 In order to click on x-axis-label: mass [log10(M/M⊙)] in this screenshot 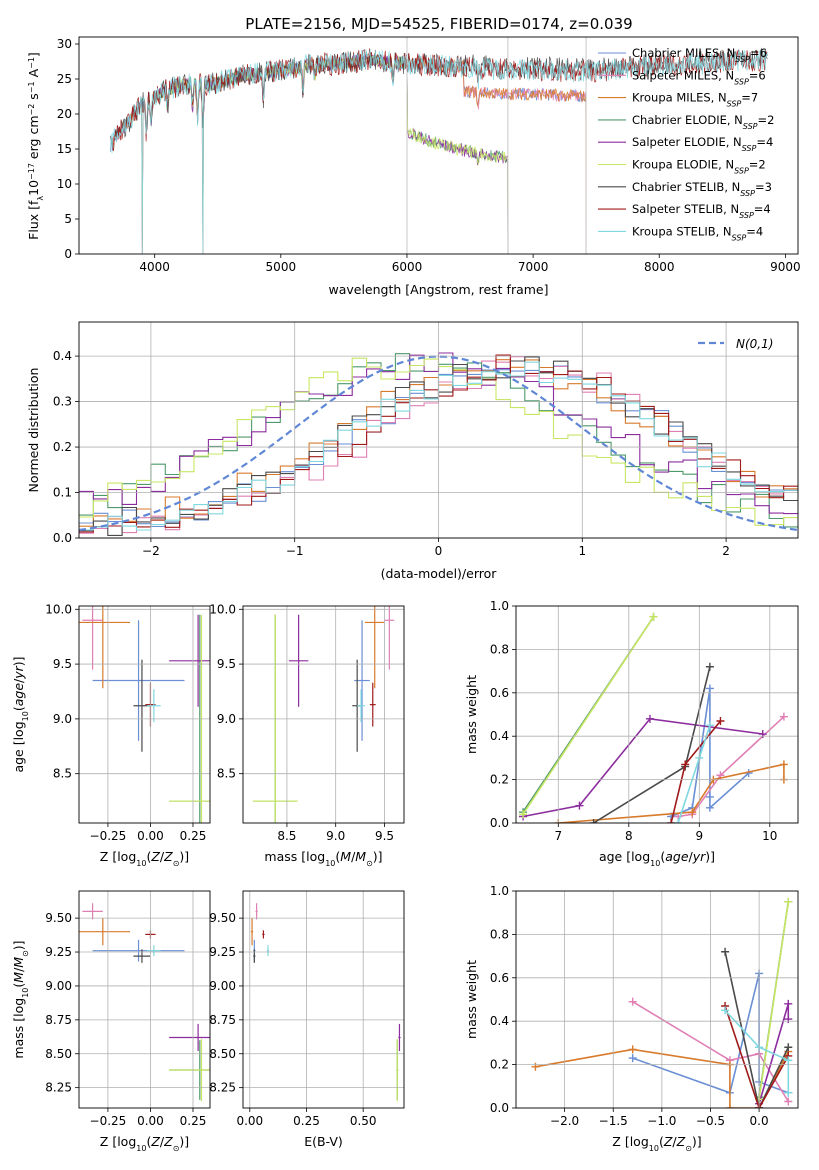, I will do `click(323, 858)`.